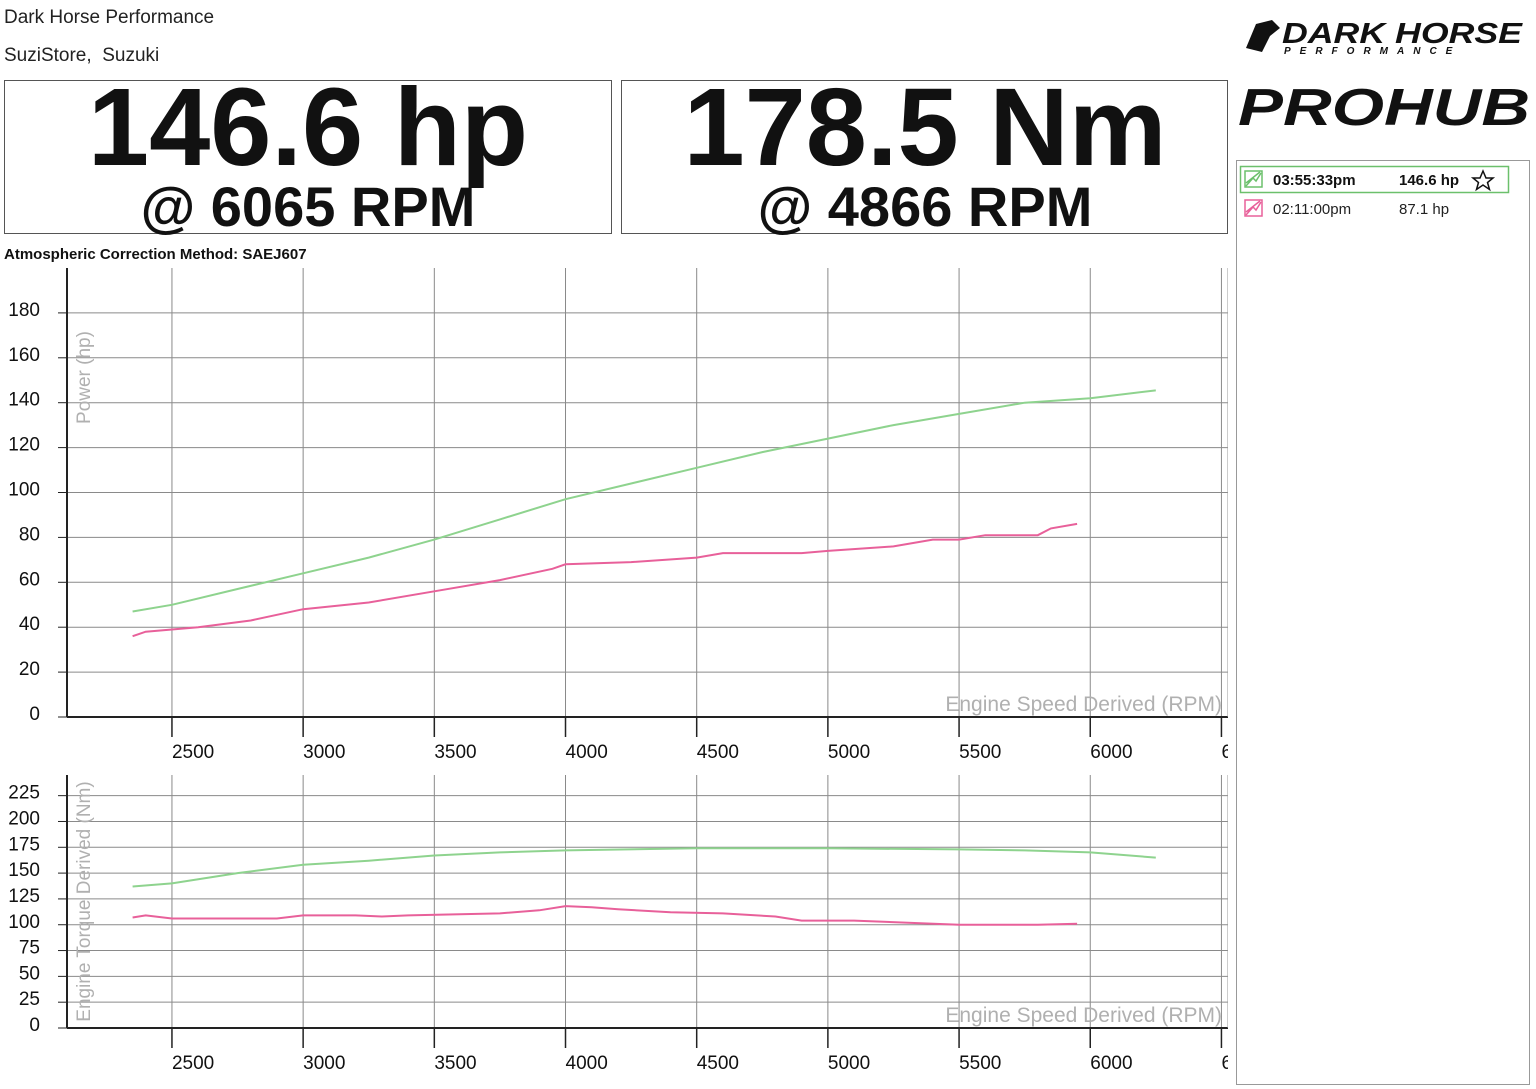  What do you see at coordinates (1483, 180) in the screenshot?
I see `favorite-star` at bounding box center [1483, 180].